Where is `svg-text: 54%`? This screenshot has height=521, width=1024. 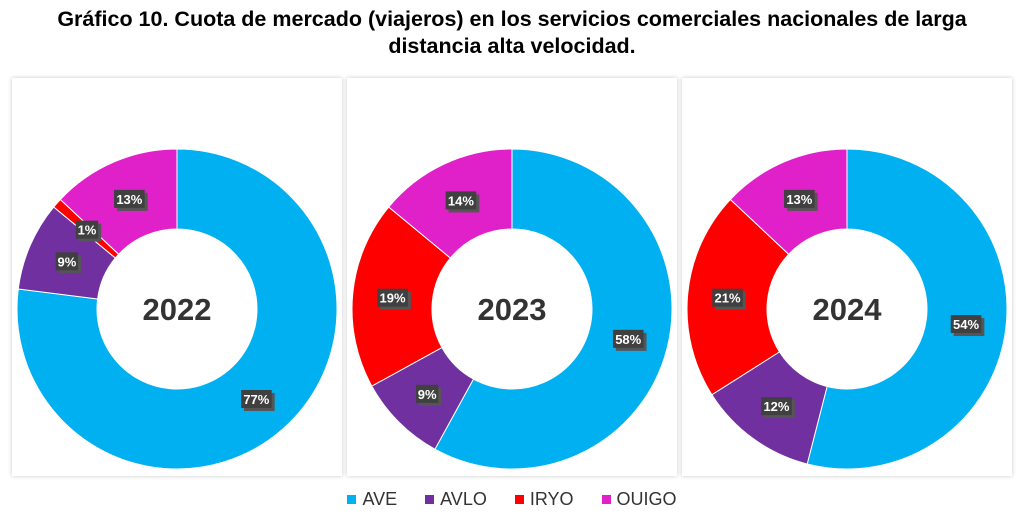 svg-text: 54% is located at coordinates (966, 324).